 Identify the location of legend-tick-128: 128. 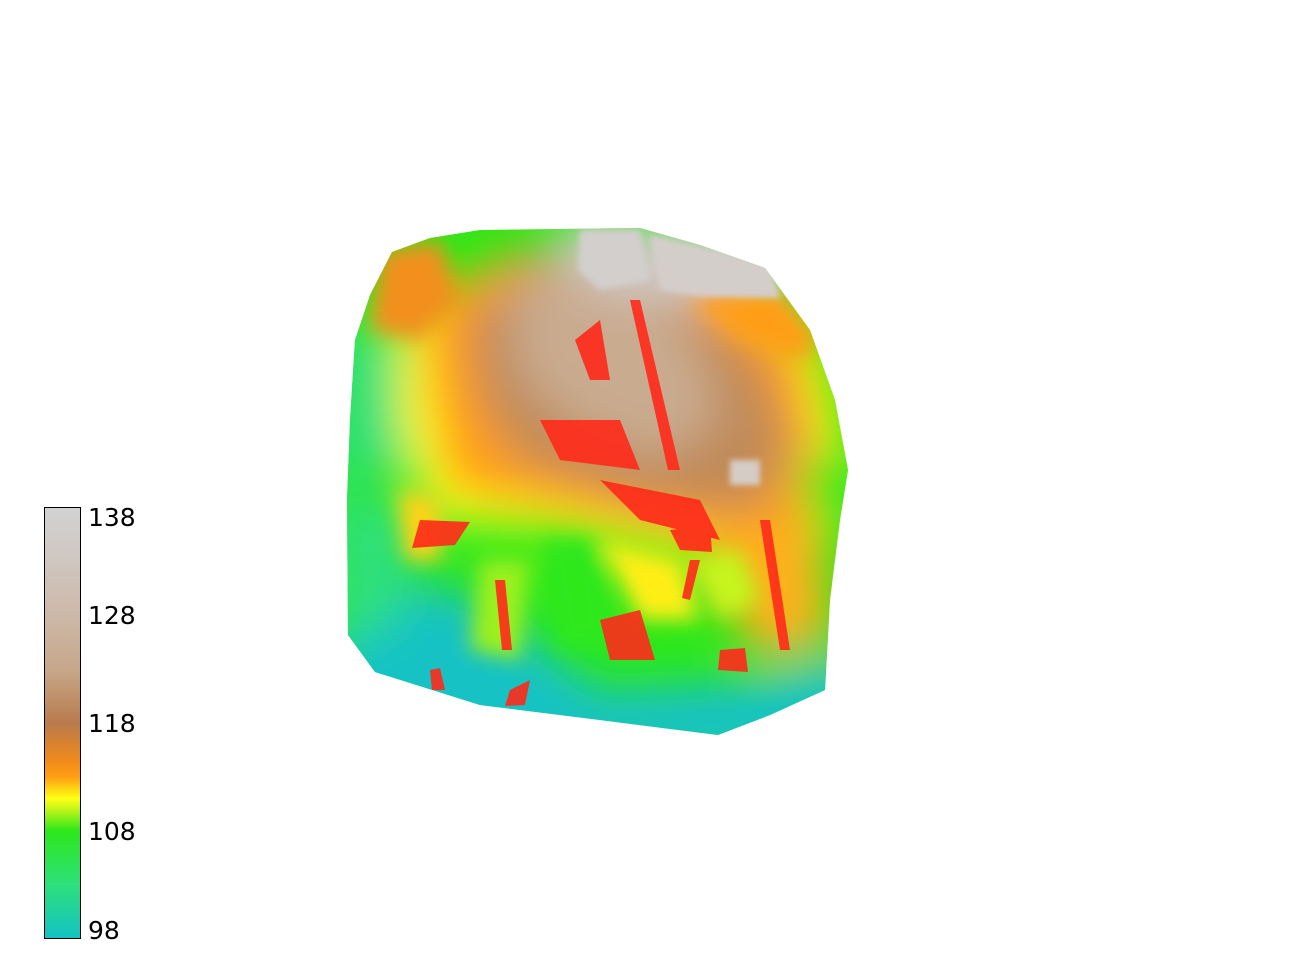
(112, 615).